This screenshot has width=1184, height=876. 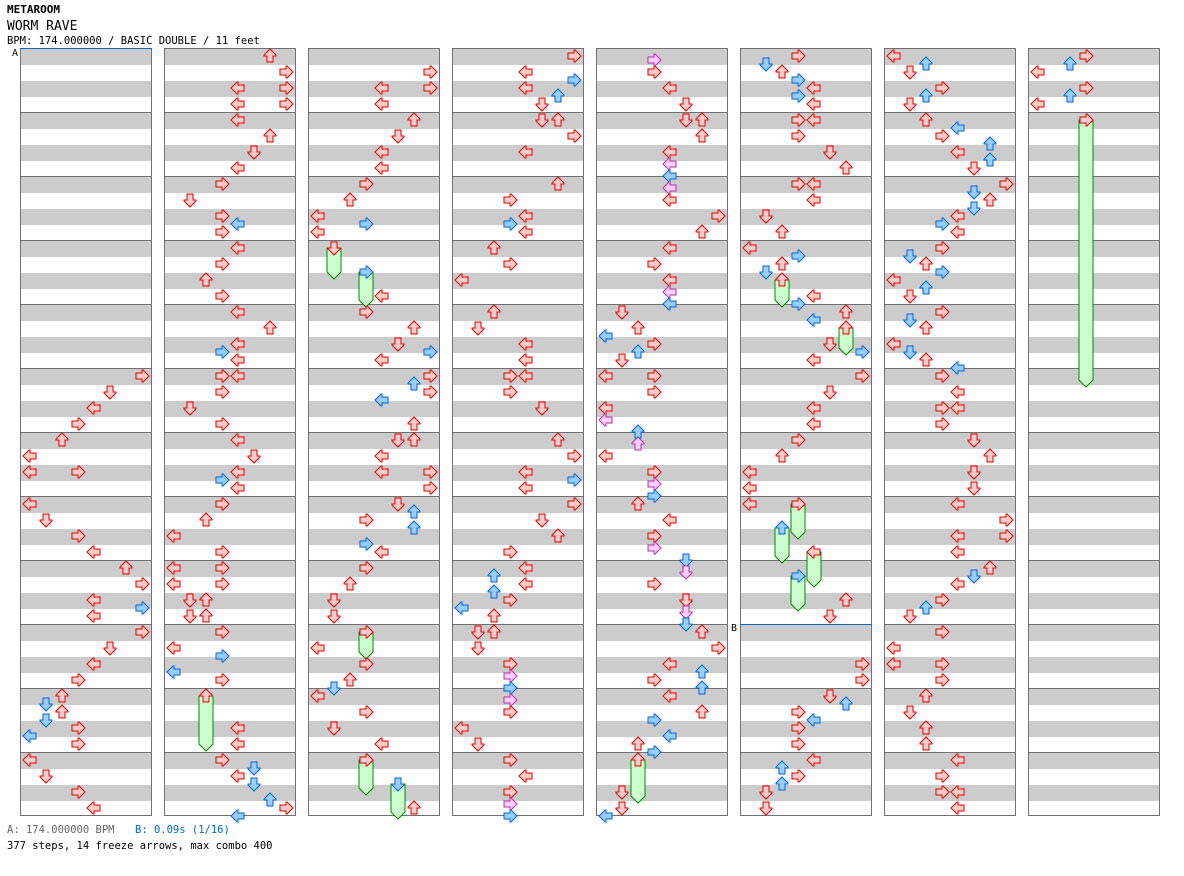 I want to click on marker-b-label: B, so click(x=734, y=628).